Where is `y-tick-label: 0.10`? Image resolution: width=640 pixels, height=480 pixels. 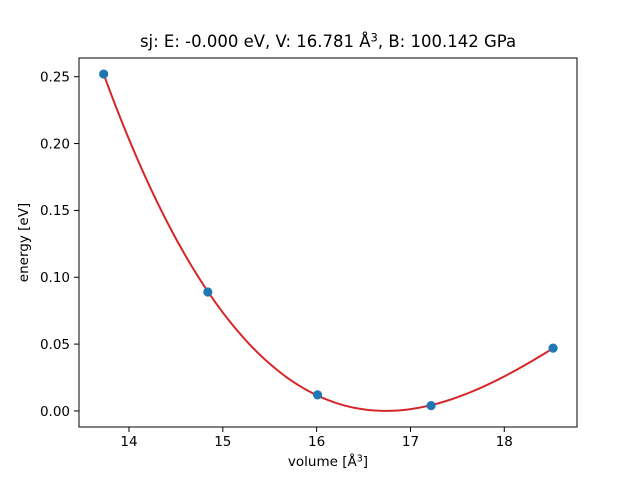
y-tick-label: 0.10 is located at coordinates (55, 278).